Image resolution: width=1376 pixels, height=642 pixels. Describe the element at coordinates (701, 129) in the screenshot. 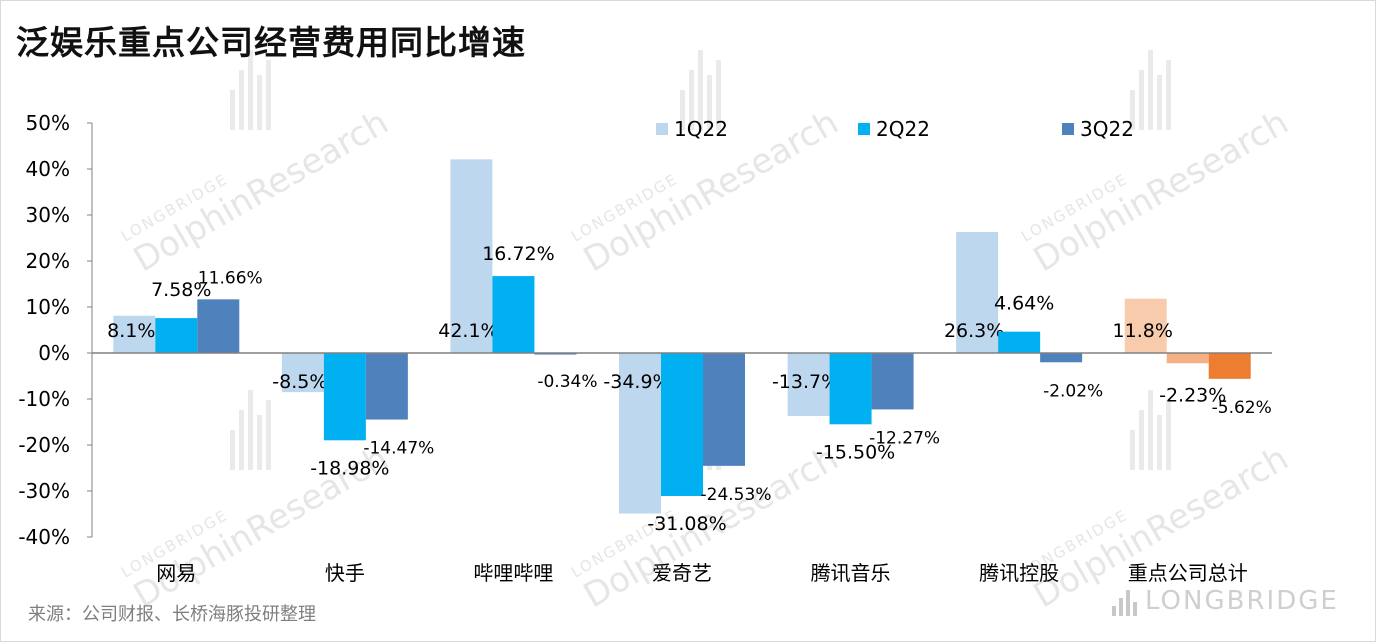

I see `legend-label: 1Q22` at that location.